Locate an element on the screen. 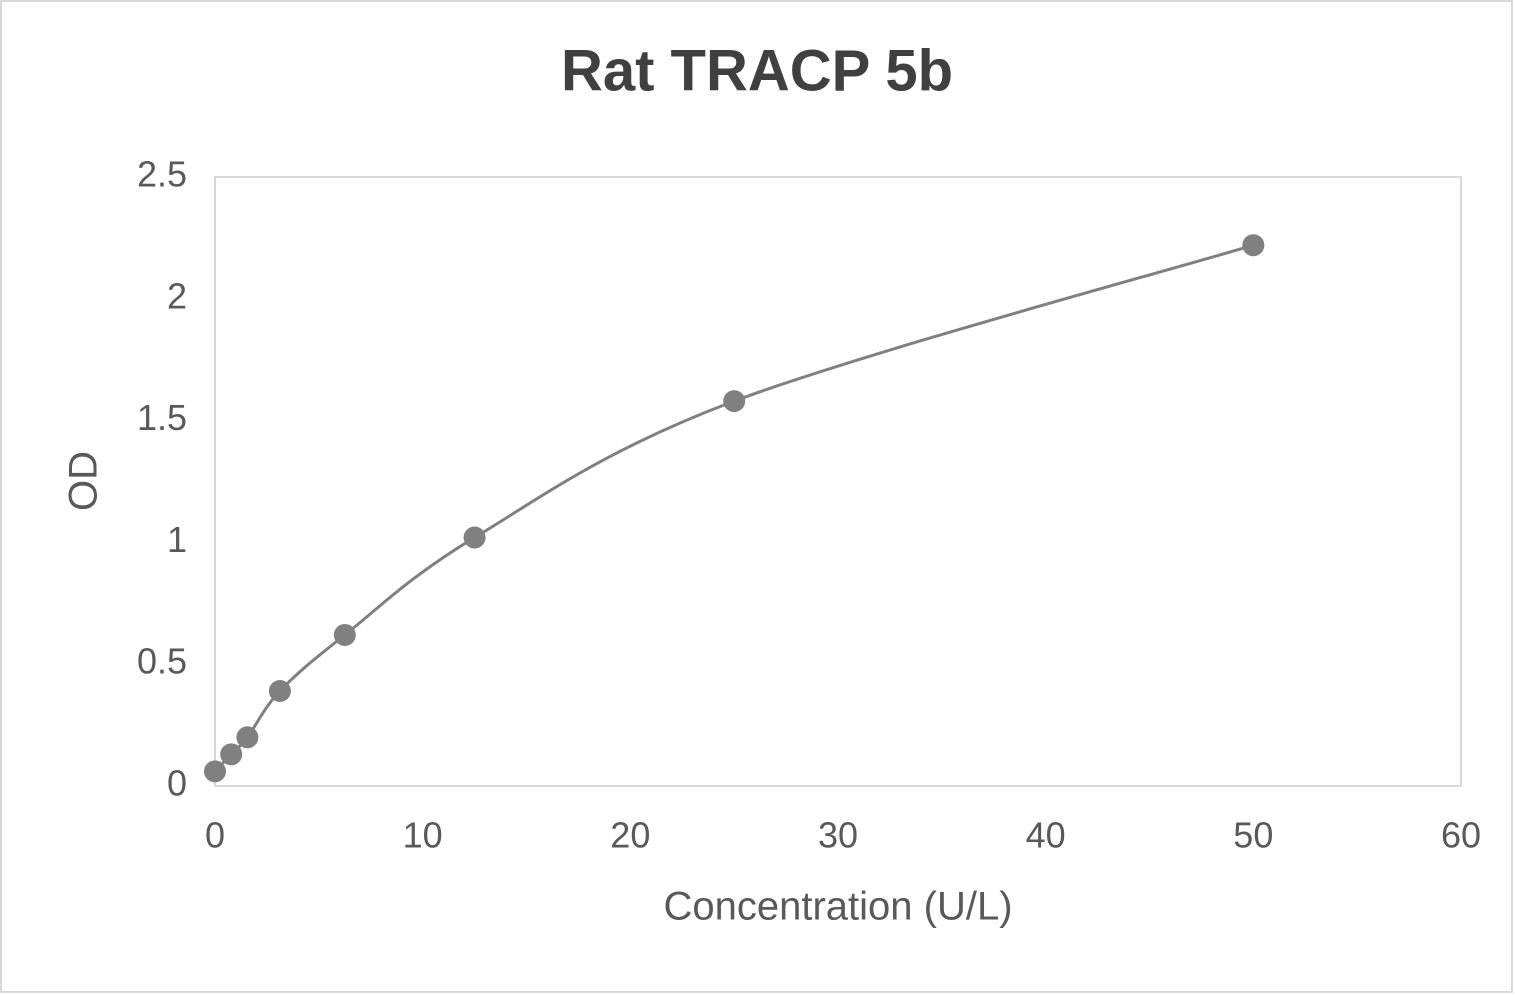  x-tick-label: 20 is located at coordinates (630, 835).